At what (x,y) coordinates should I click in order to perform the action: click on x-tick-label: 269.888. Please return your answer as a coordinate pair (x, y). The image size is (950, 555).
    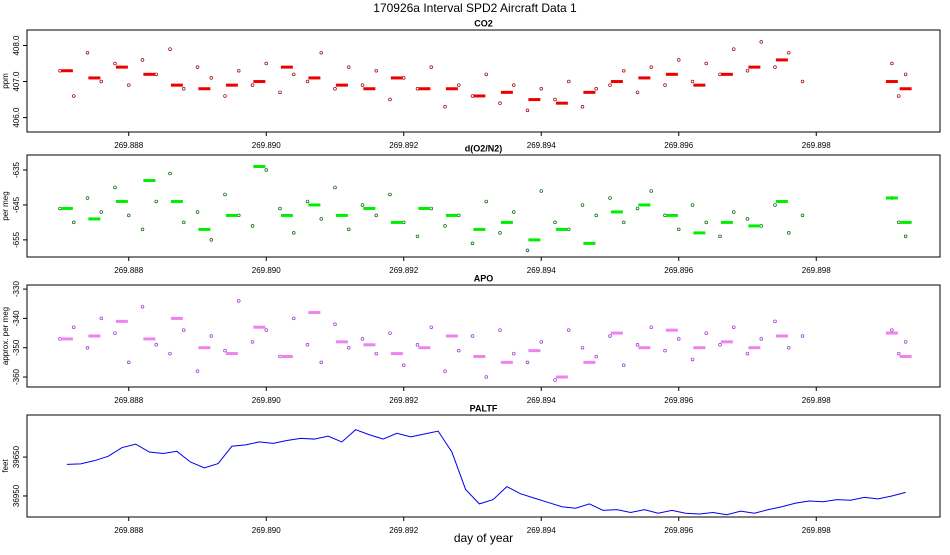
    Looking at the image, I should click on (128, 145).